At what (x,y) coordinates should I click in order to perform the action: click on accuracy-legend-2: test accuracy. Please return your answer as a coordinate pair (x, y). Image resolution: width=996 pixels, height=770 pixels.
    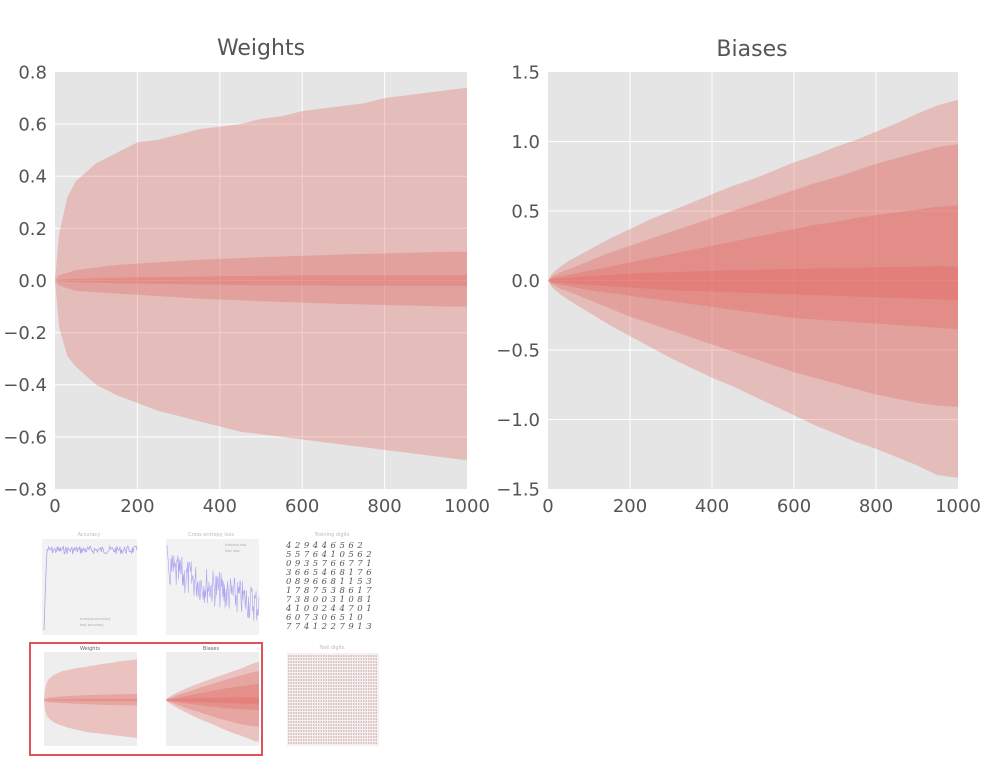
    Looking at the image, I should click on (92, 625).